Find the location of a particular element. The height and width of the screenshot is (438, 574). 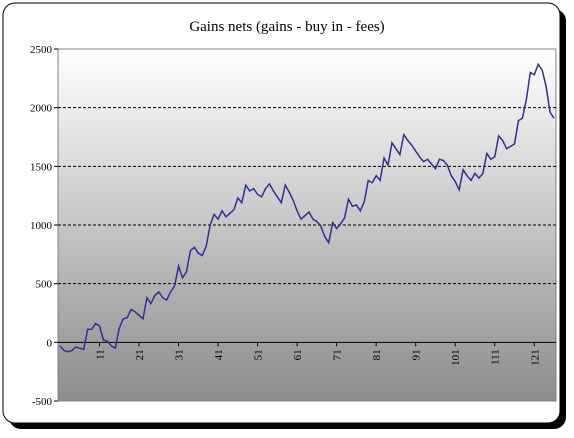

y-tick-label: 2000 is located at coordinates (41, 109).